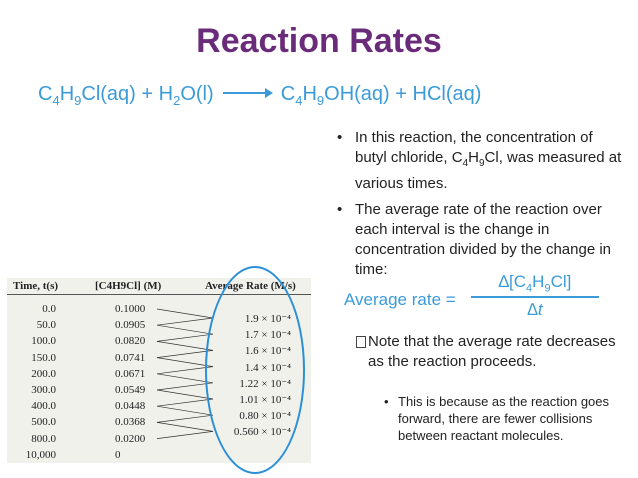 The width and height of the screenshot is (638, 478). Describe the element at coordinates (130, 390) in the screenshot. I see `concentration-cell: 0.0549` at that location.